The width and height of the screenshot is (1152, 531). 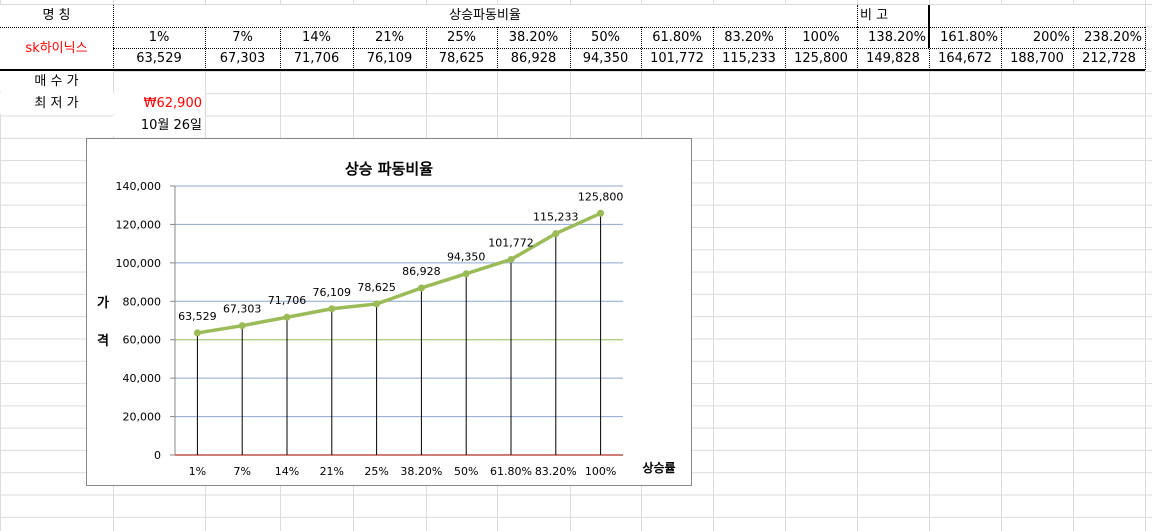 I want to click on percent-cell: 7%, so click(x=242, y=37).